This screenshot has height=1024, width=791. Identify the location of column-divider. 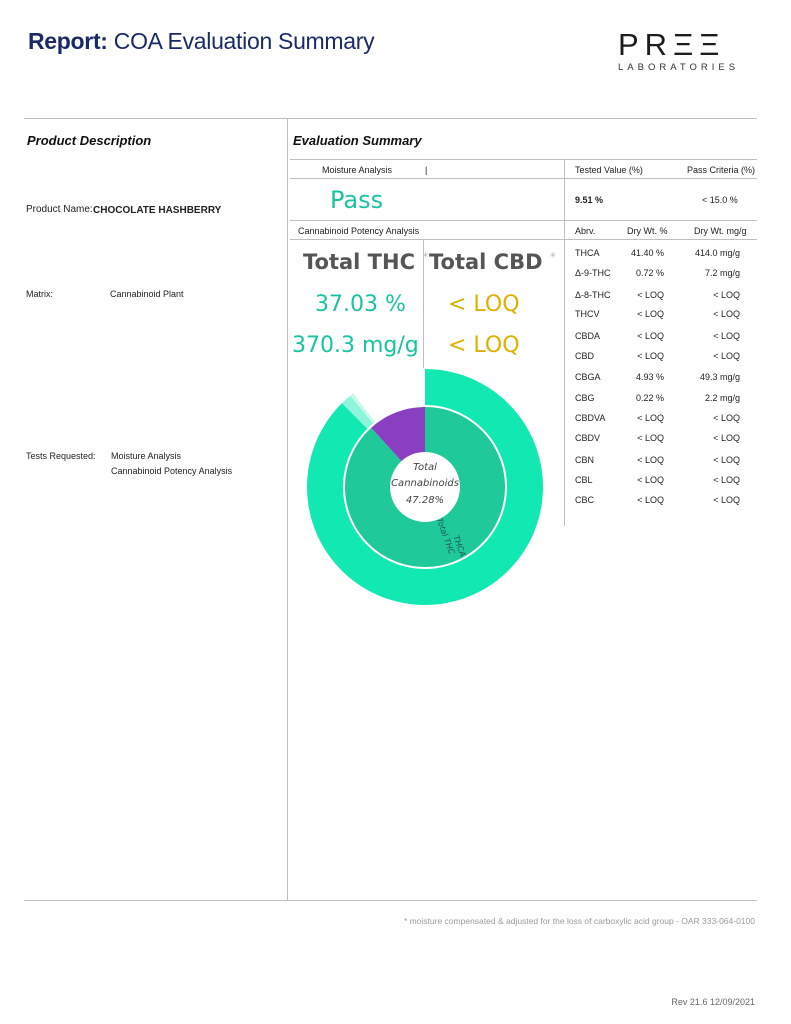
(287, 509).